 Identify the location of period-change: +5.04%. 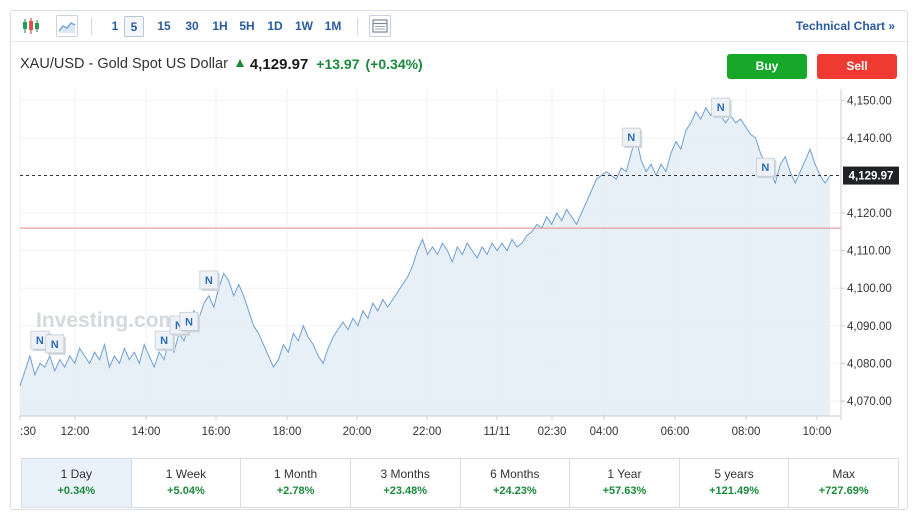
(186, 491).